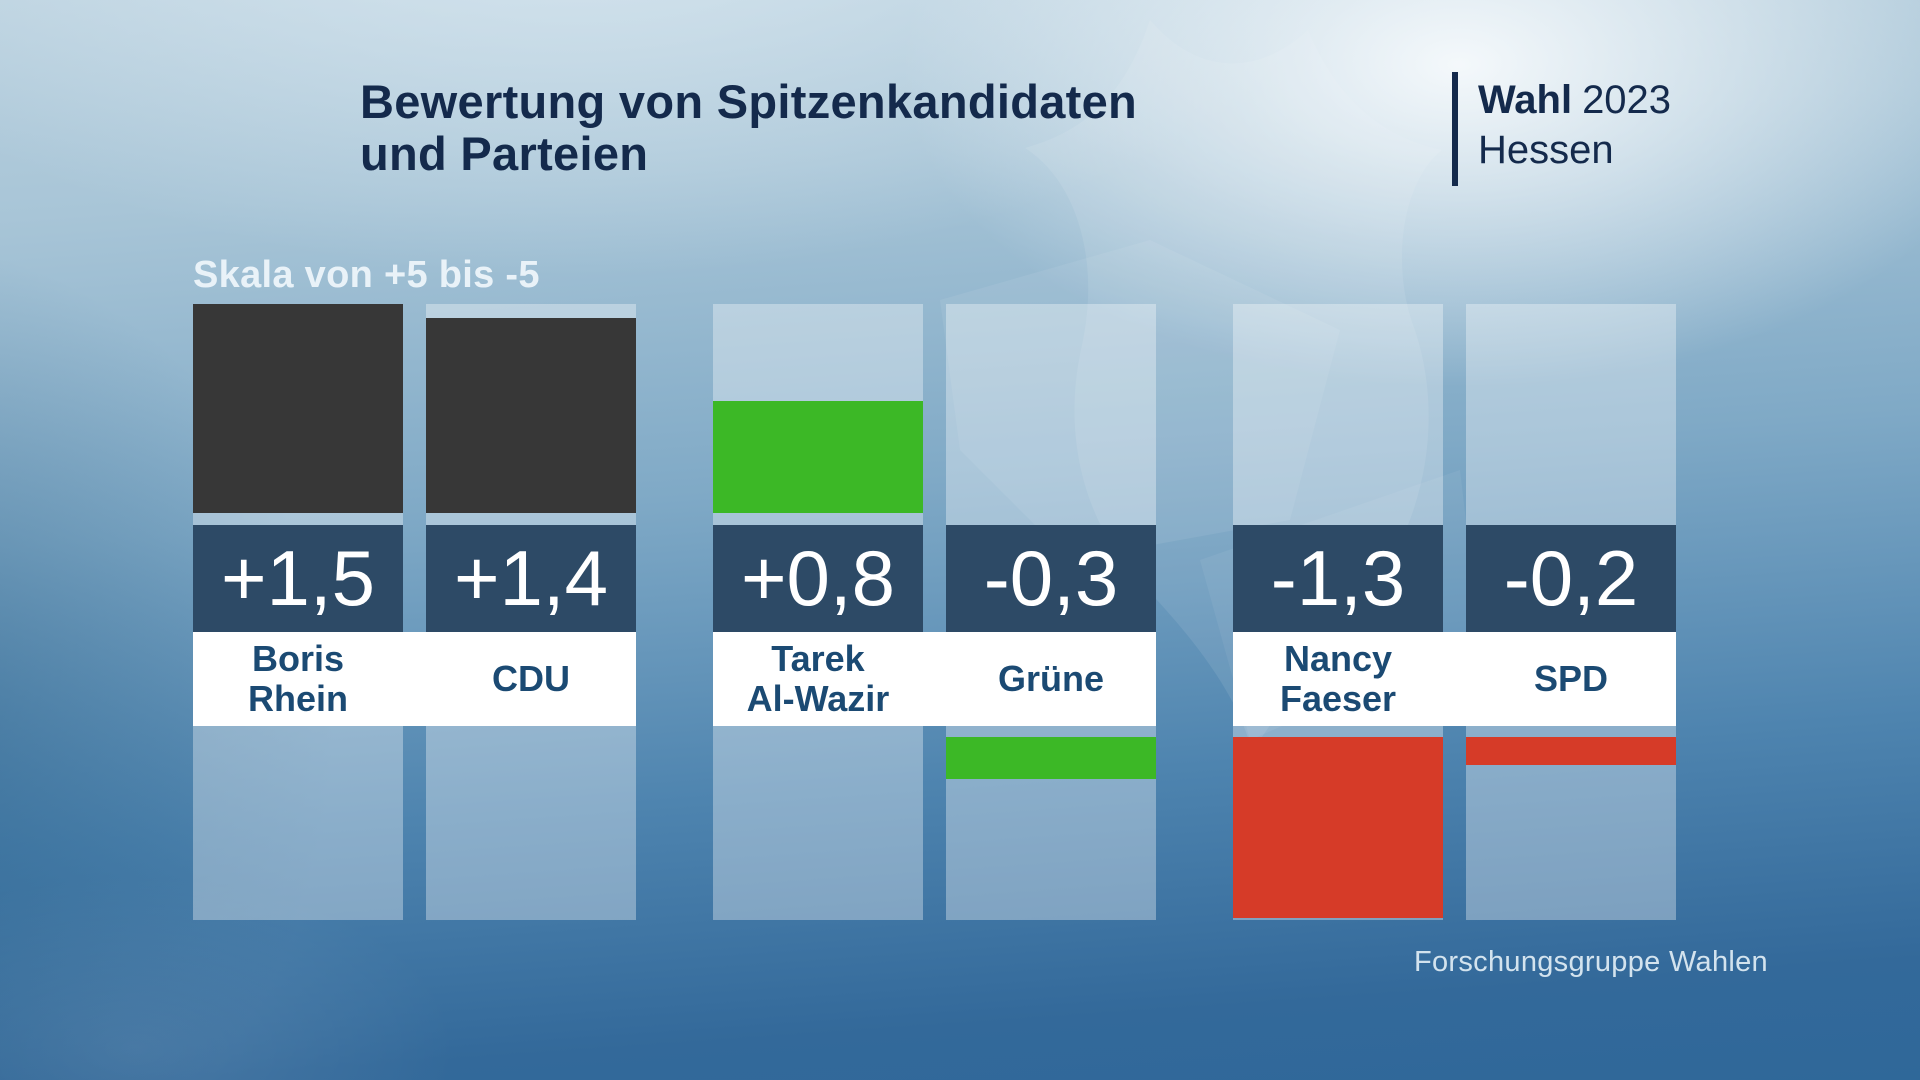 The image size is (1920, 1080). I want to click on label-box: Tarek Al-Wazir, so click(818, 679).